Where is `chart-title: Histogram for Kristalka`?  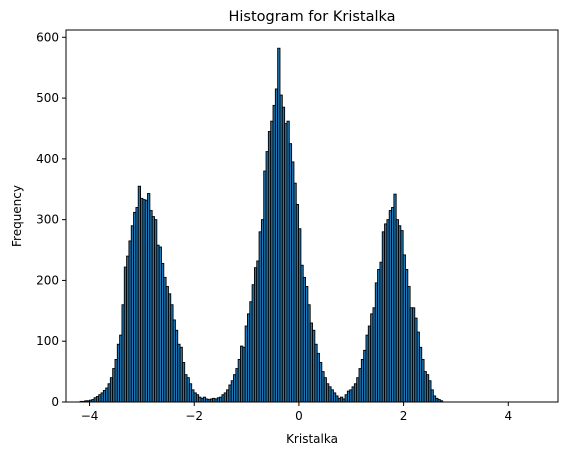
chart-title: Histogram for Kristalka is located at coordinates (311, 17).